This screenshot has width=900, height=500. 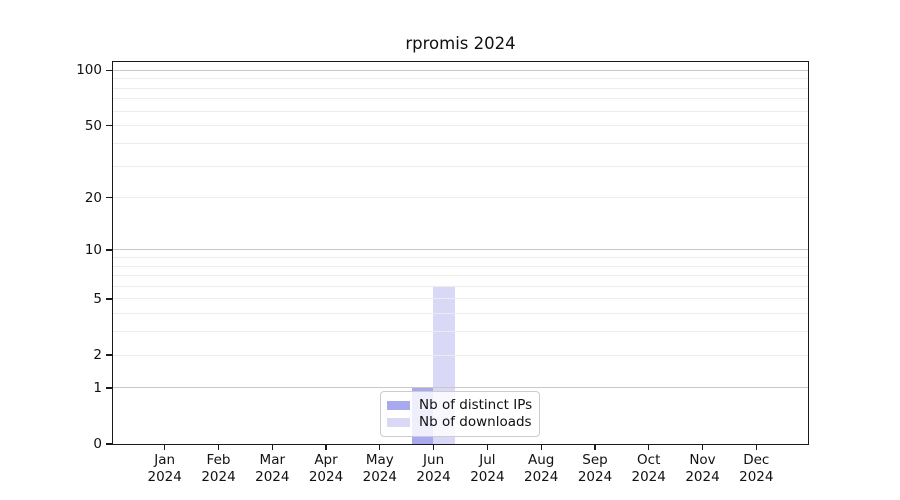 I want to click on y-tick-label: 5, so click(x=97, y=298).